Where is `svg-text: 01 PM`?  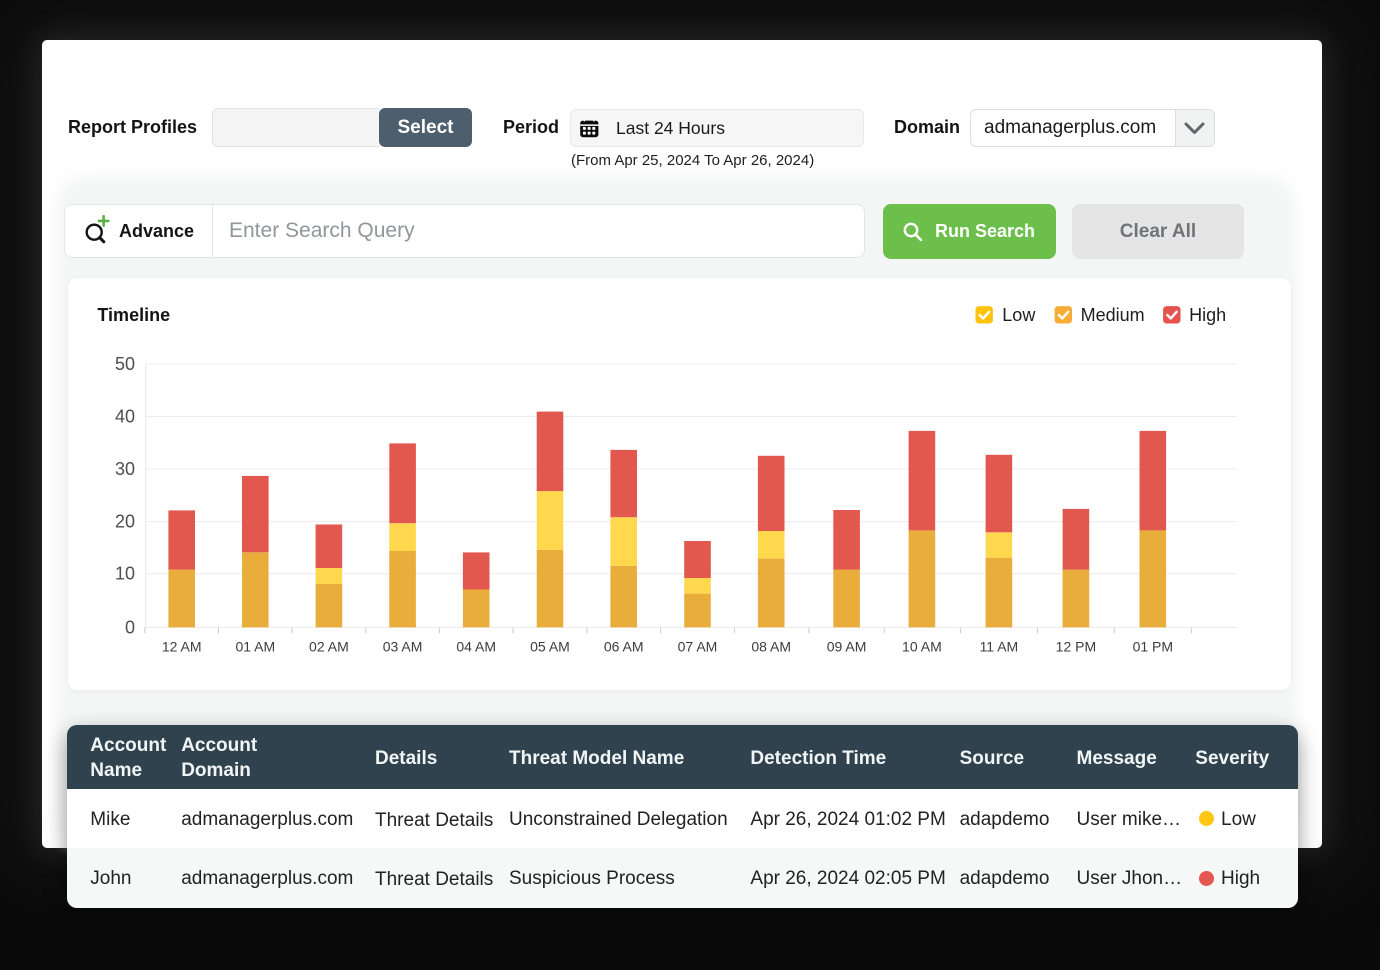
svg-text: 01 PM is located at coordinates (1153, 647).